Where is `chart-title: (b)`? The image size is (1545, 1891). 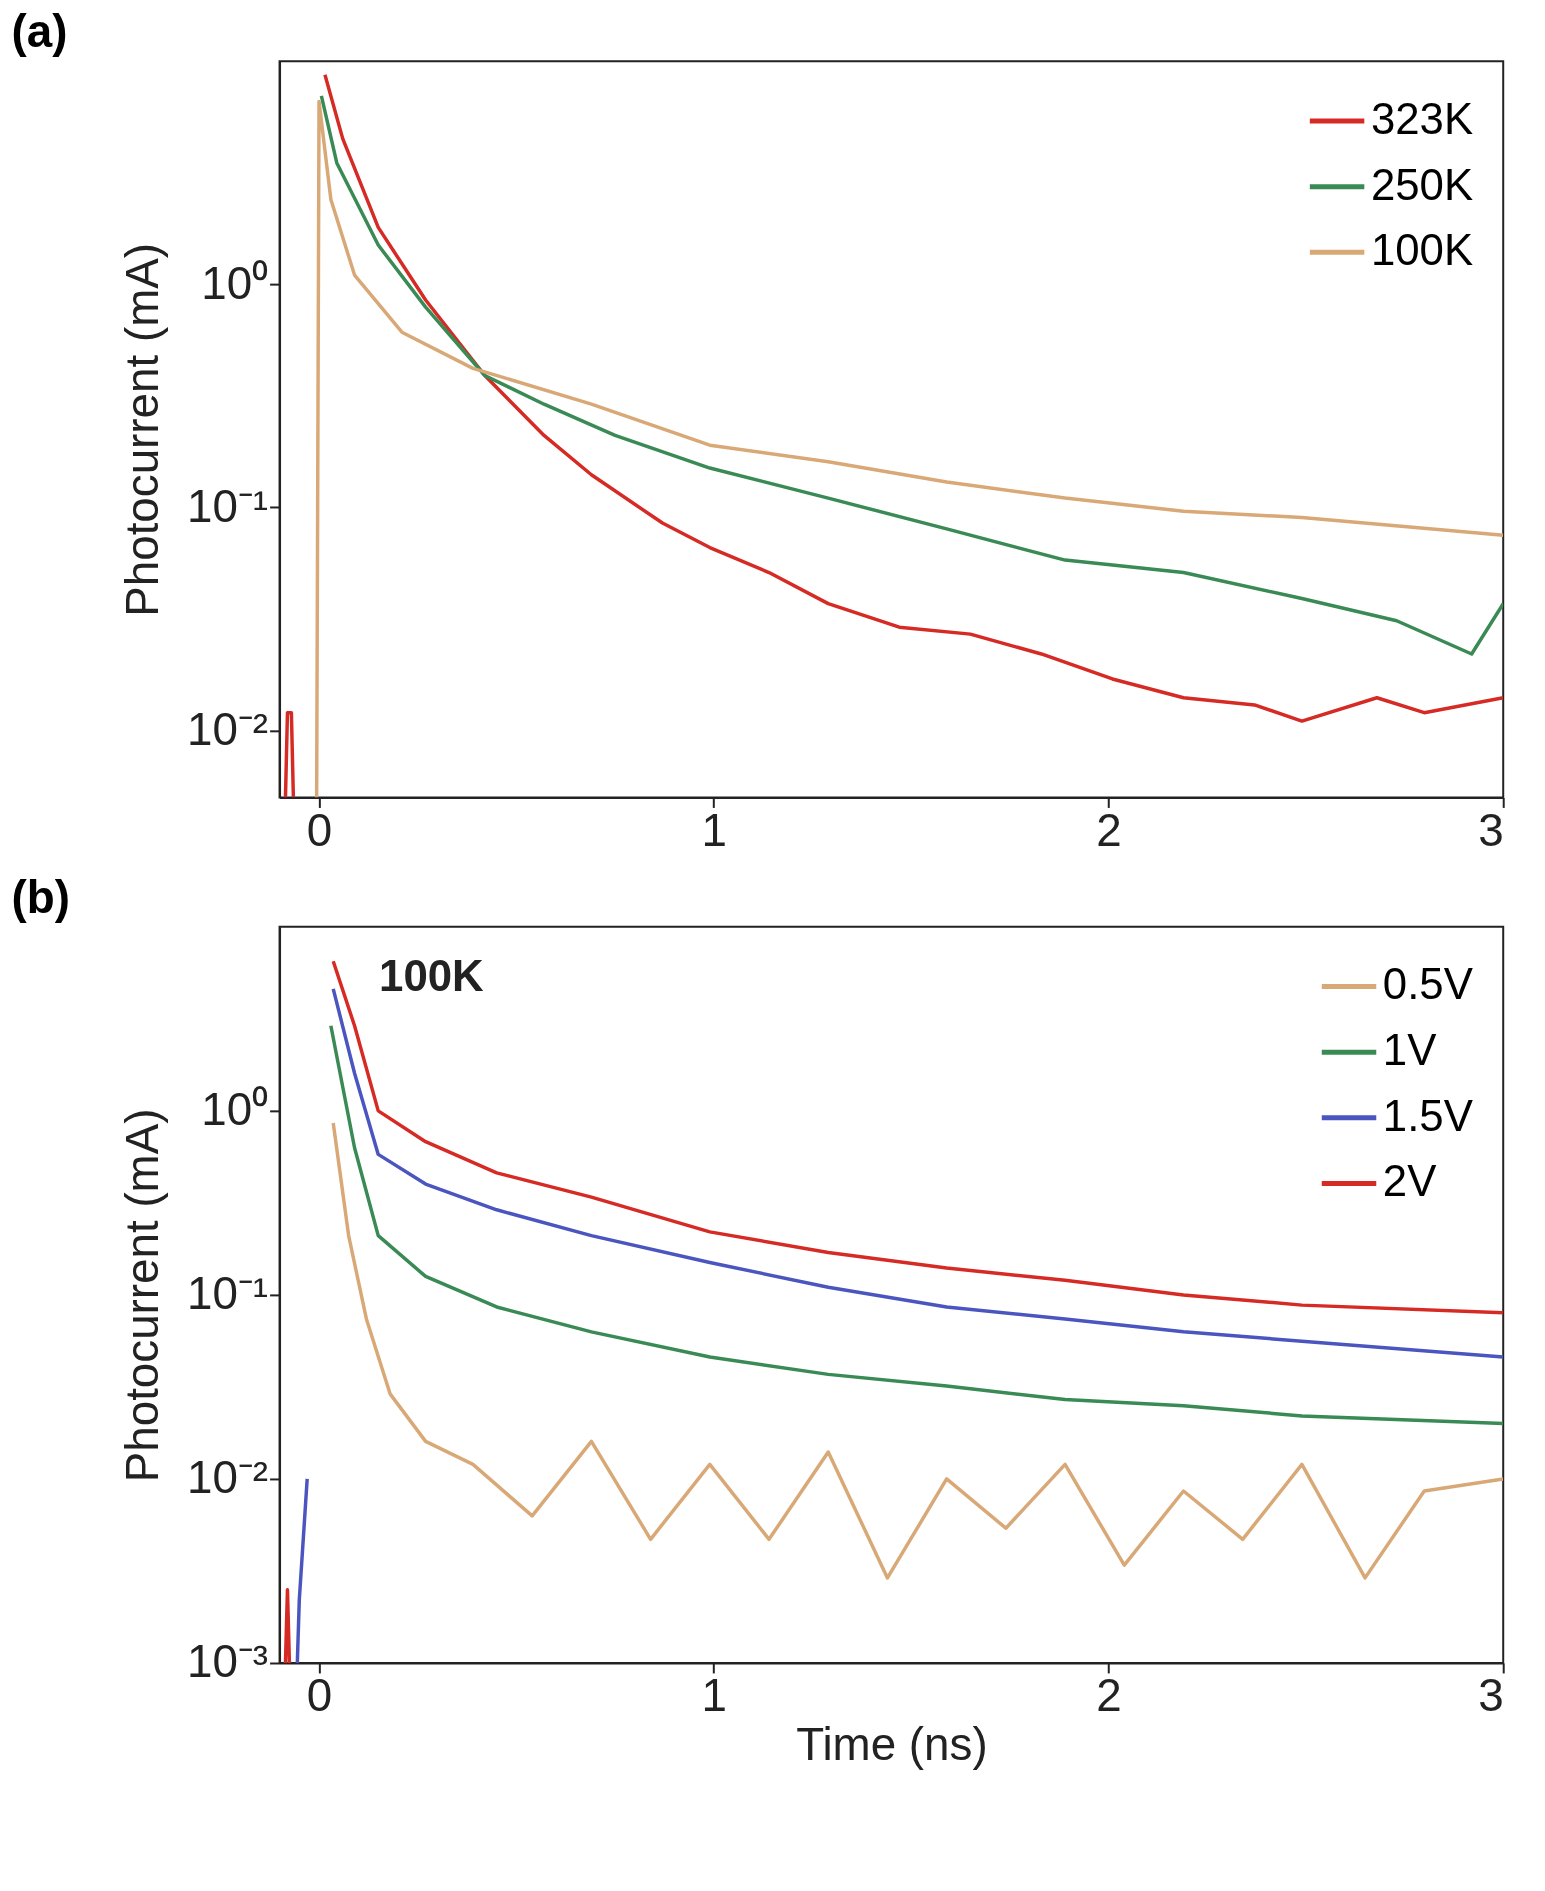 chart-title: (b) is located at coordinates (40, 897).